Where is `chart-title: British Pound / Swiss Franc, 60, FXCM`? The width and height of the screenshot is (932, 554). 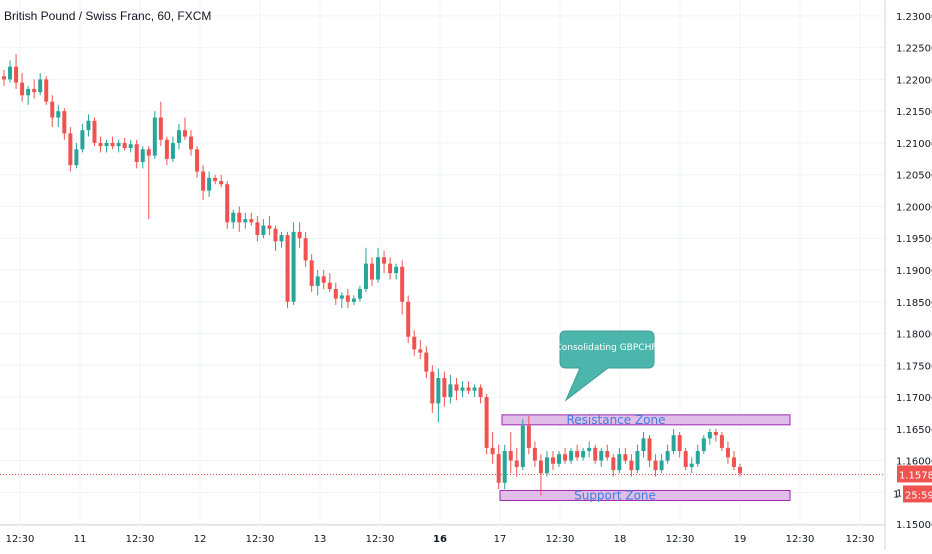 chart-title: British Pound / Swiss Franc, 60, FXCM is located at coordinates (108, 16).